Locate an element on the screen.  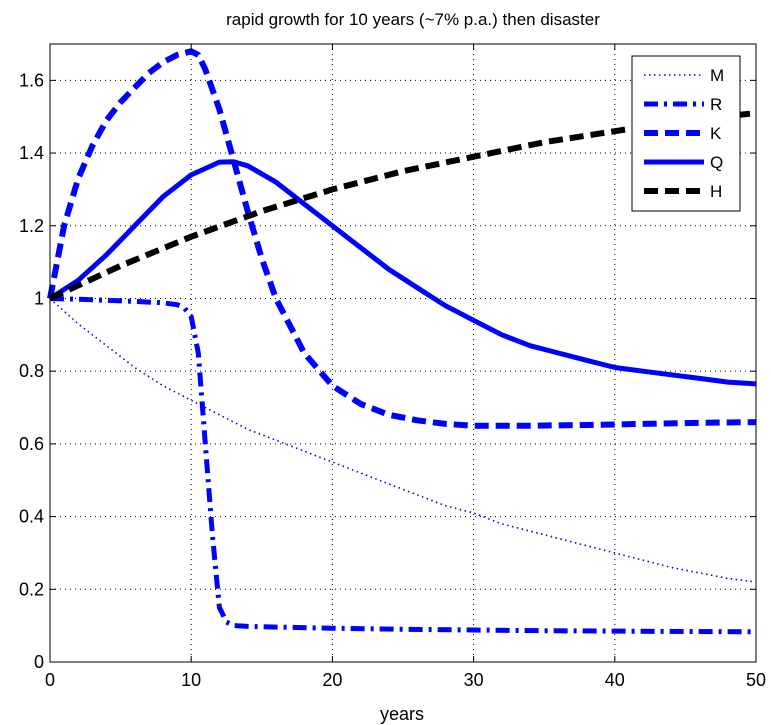
y-tick-label: 1 is located at coordinates (39, 298).